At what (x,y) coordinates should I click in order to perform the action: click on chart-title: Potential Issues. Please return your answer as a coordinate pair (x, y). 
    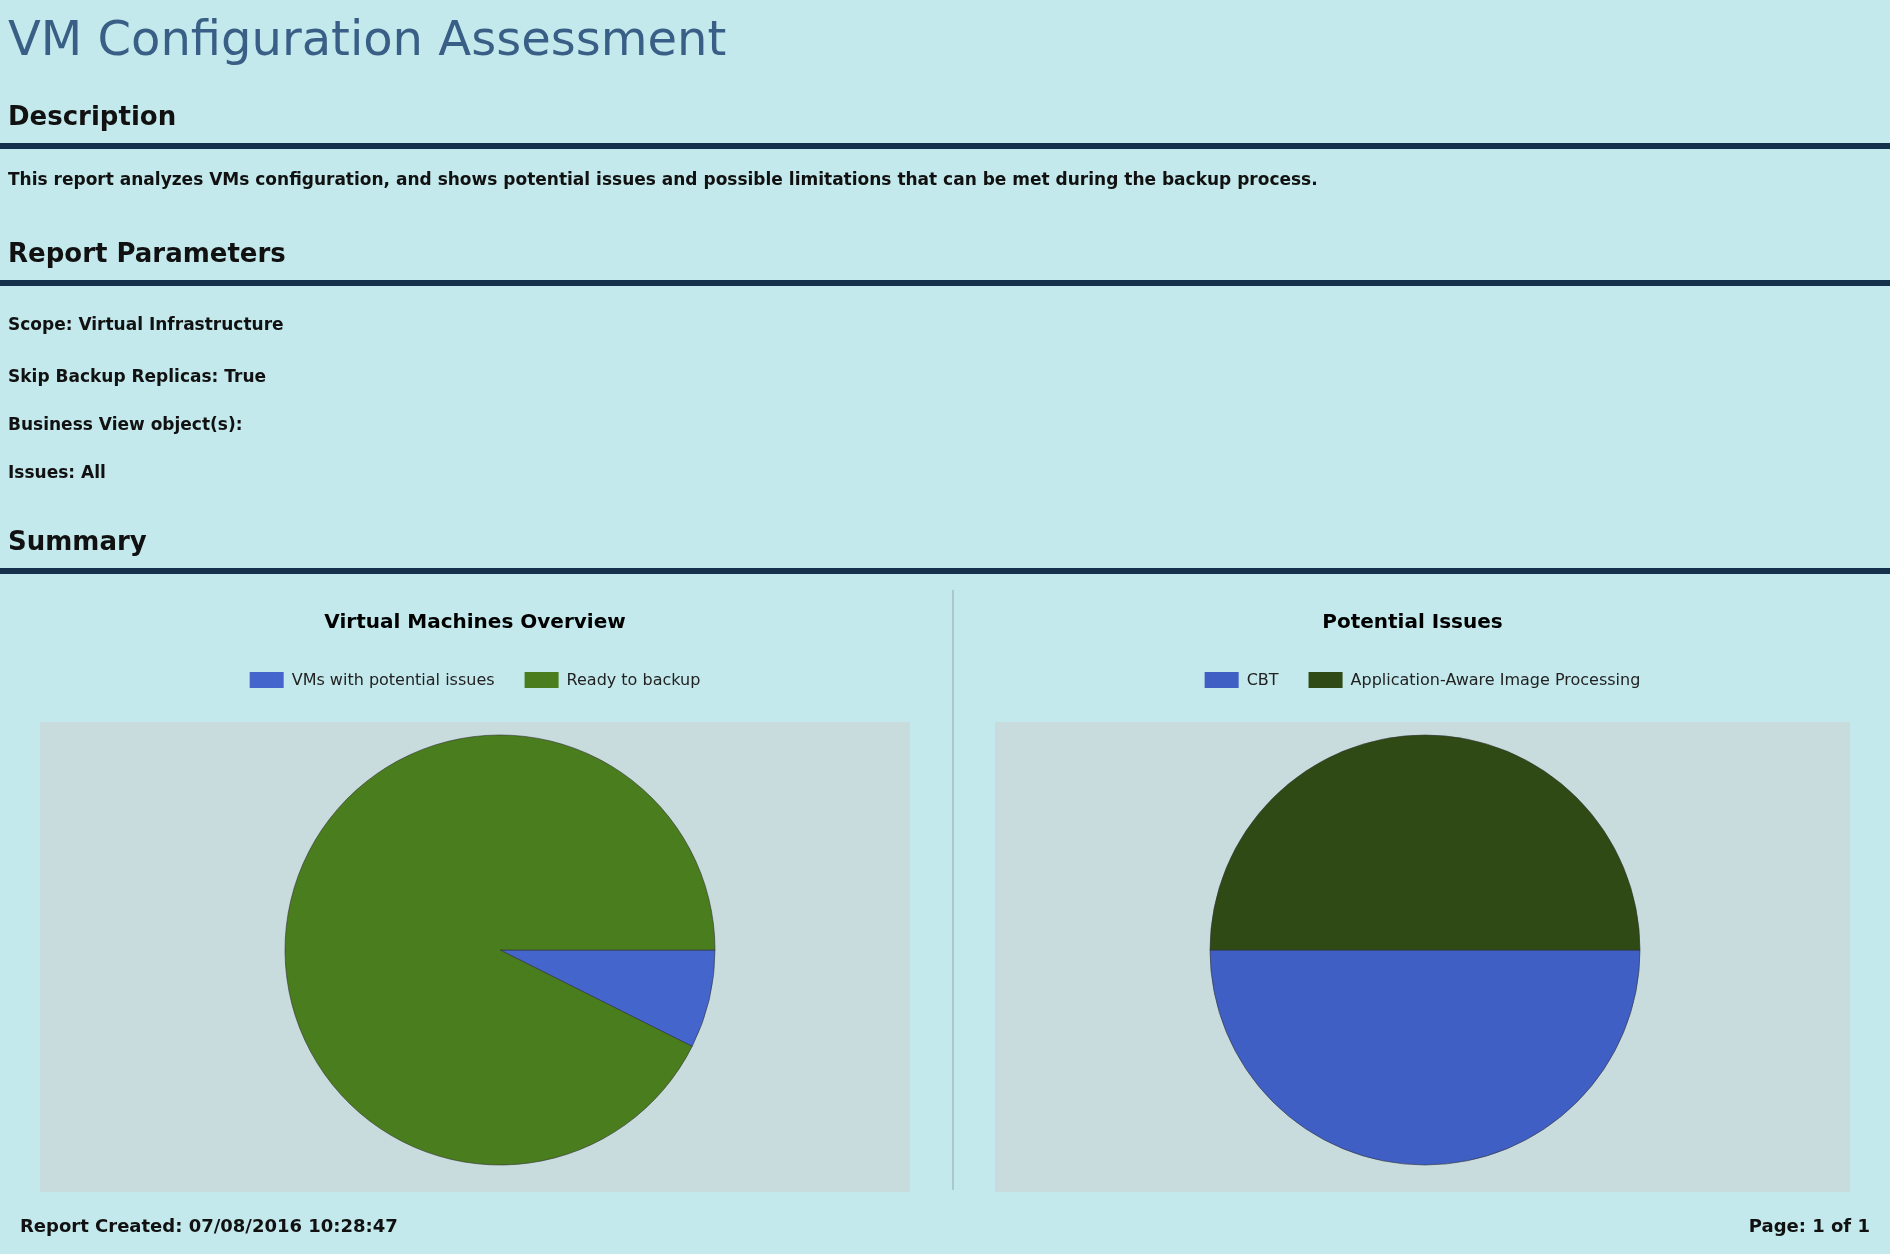
    Looking at the image, I should click on (1412, 621).